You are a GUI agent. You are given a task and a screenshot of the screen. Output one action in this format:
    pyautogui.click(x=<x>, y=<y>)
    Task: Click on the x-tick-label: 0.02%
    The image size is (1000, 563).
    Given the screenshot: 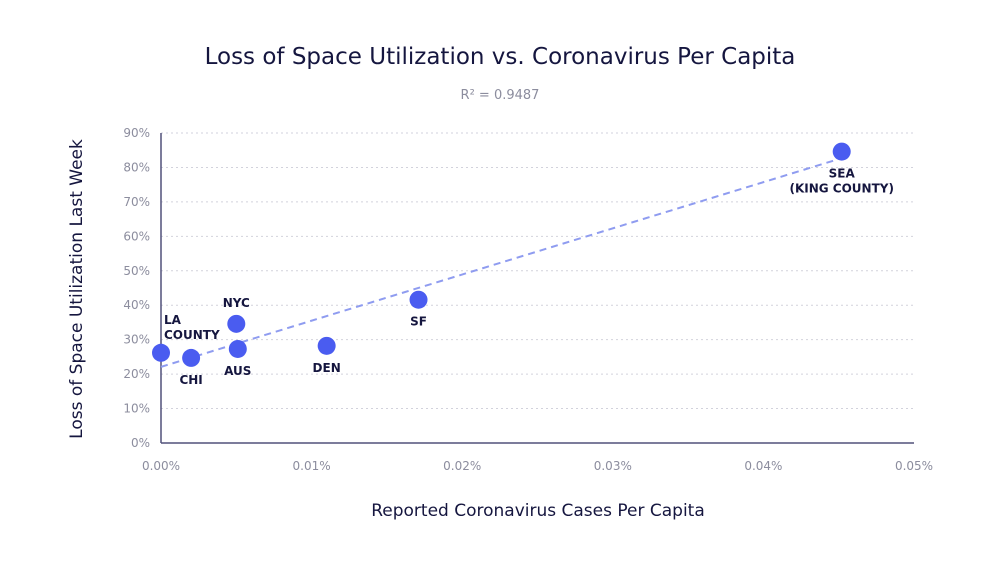 What is the action you would take?
    pyautogui.click(x=462, y=466)
    